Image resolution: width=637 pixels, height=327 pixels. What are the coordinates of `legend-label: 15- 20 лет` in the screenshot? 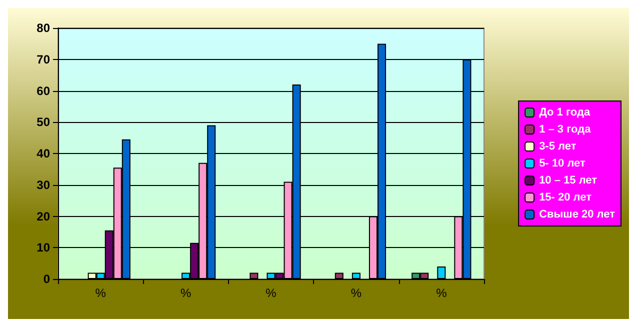 It's located at (565, 198).